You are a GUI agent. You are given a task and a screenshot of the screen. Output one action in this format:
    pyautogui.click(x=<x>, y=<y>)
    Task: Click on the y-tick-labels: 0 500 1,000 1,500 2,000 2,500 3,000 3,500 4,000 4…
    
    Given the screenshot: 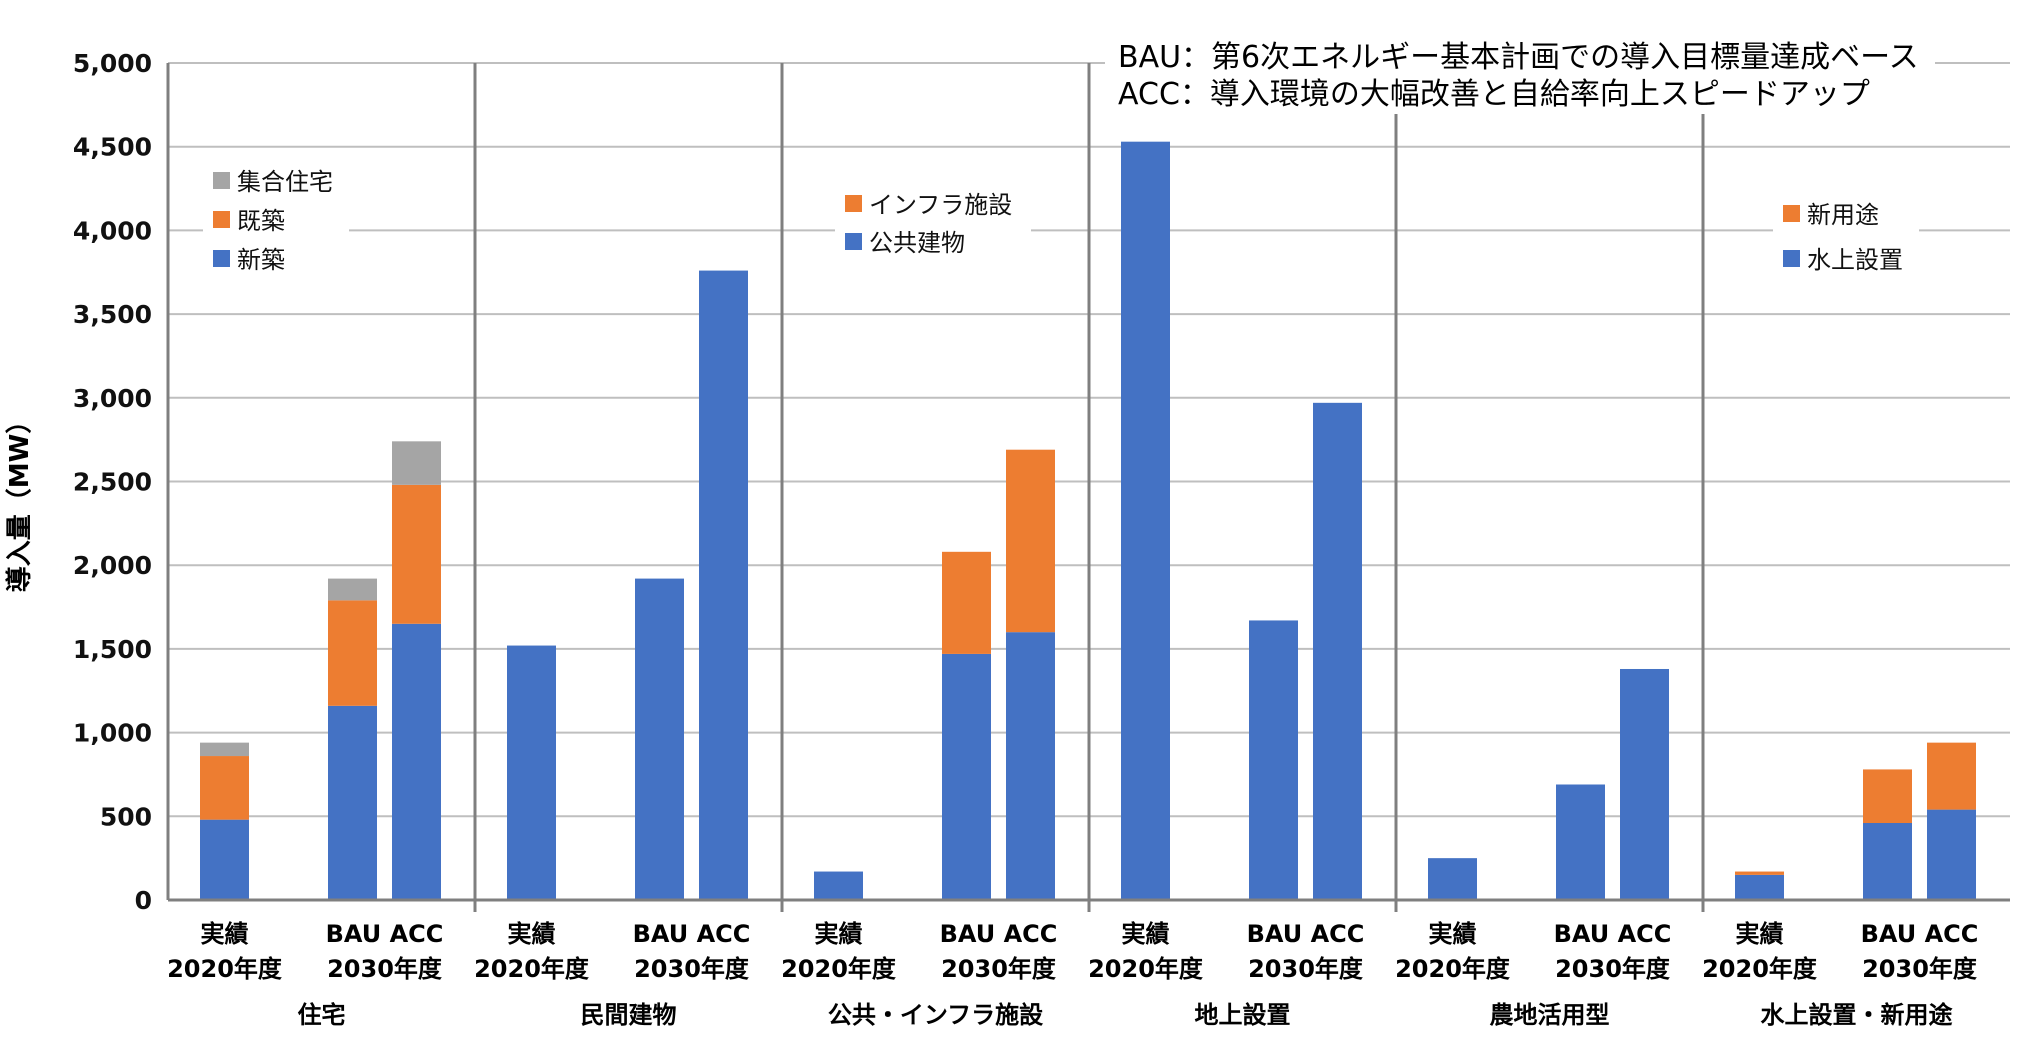 What is the action you would take?
    pyautogui.click(x=112, y=482)
    